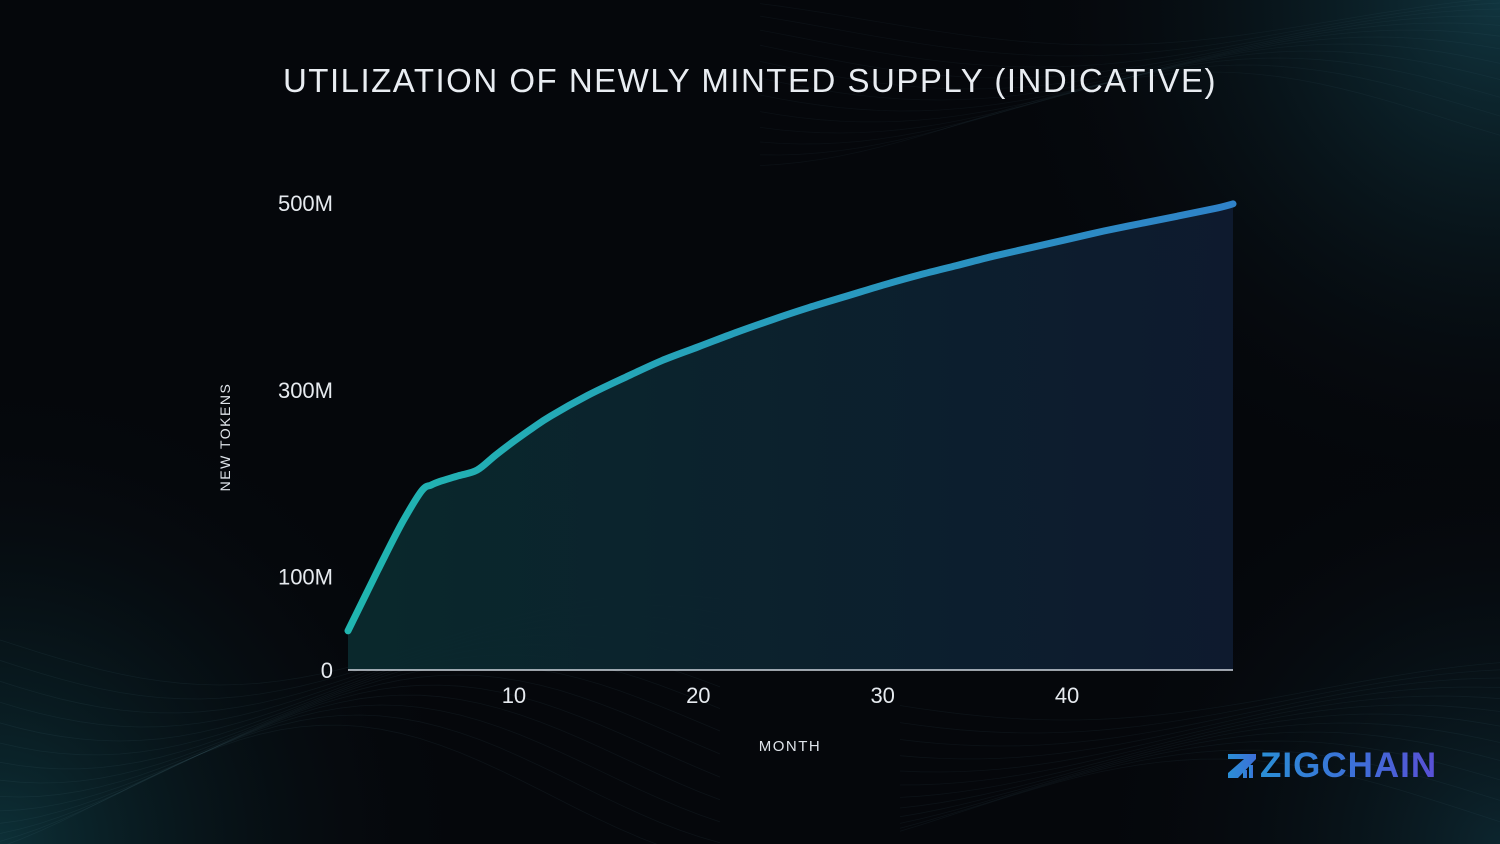  Describe the element at coordinates (514, 695) in the screenshot. I see `x-tick-label: 10` at that location.